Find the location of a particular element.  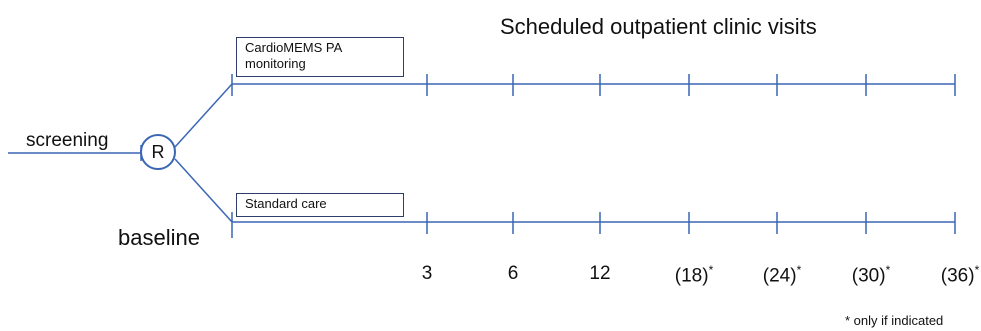

arm-box-cardiomems: CardioMEMS PA monitoring is located at coordinates (320, 57).